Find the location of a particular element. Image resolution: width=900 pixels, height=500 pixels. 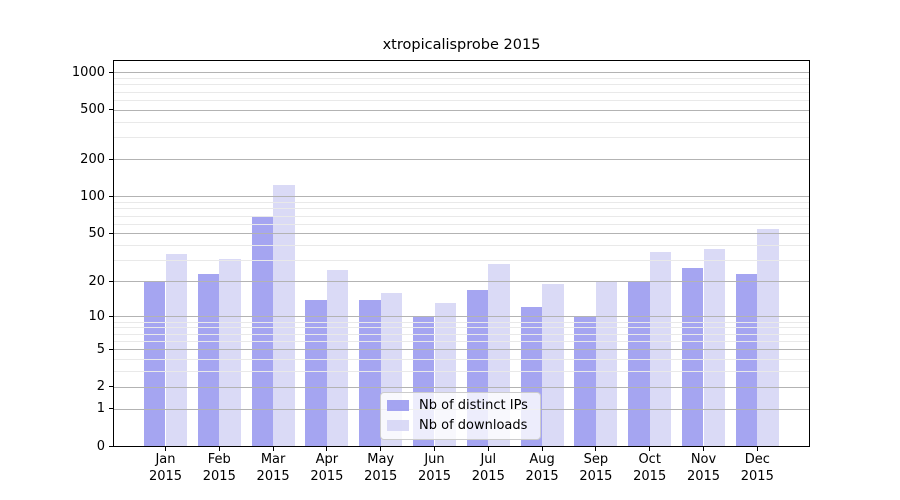

x-tick-month: Feb is located at coordinates (219, 459).